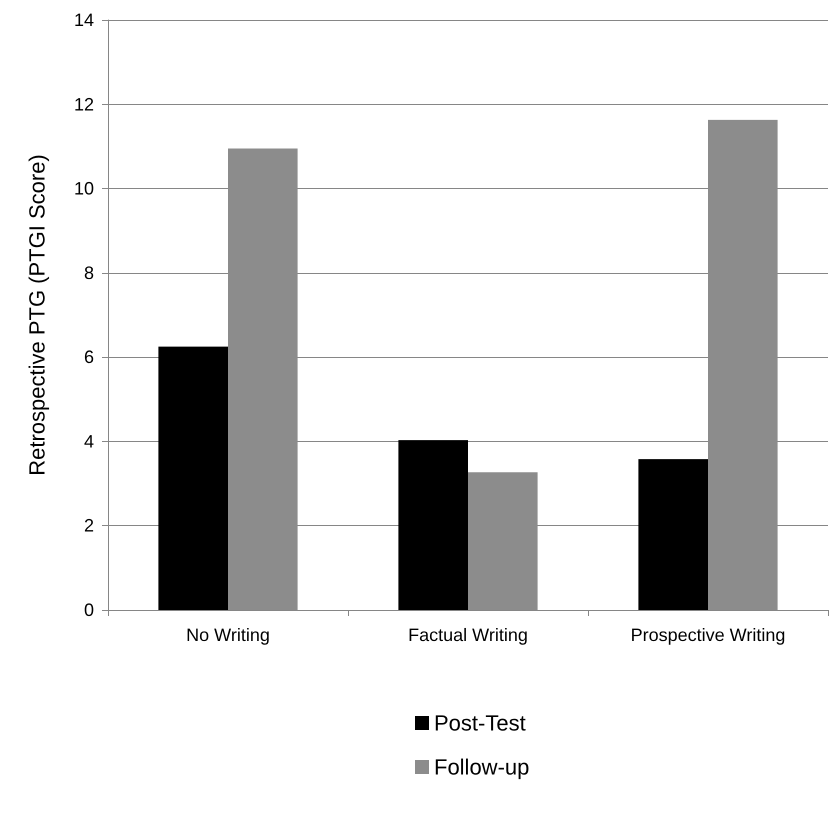  I want to click on x-tick-label: No Writing, so click(228, 635).